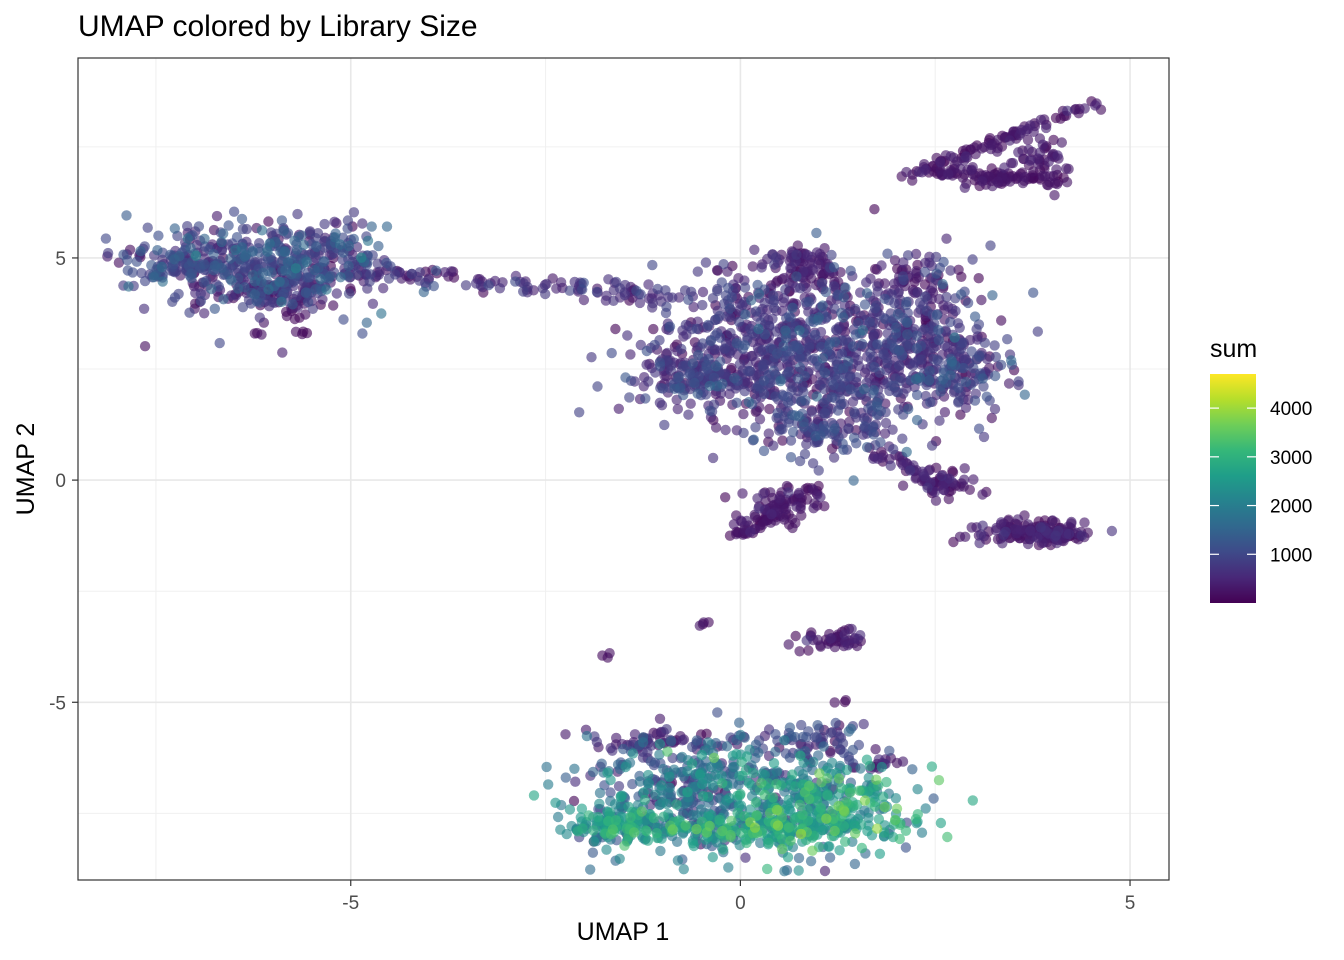 The height and width of the screenshot is (960, 1344). I want to click on x-axis-ticks: -5 0 5, so click(738, 897).